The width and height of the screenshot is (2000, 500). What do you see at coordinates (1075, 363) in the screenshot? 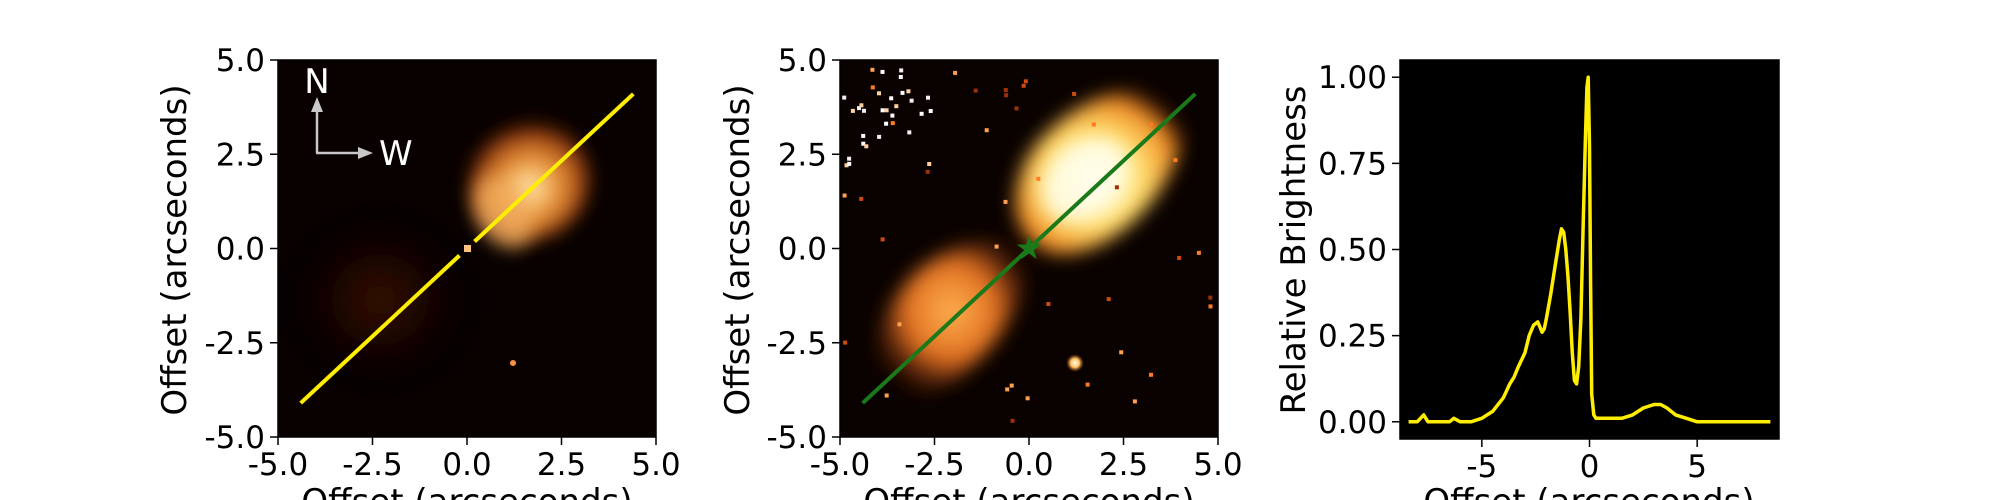
I see `point-source-middle` at bounding box center [1075, 363].